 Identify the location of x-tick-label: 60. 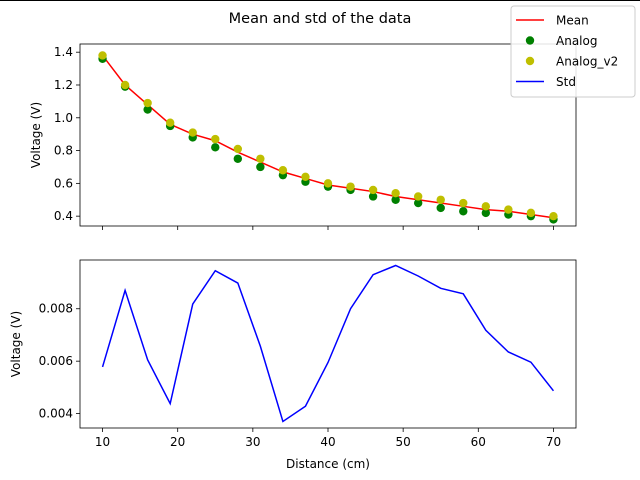
(478, 442).